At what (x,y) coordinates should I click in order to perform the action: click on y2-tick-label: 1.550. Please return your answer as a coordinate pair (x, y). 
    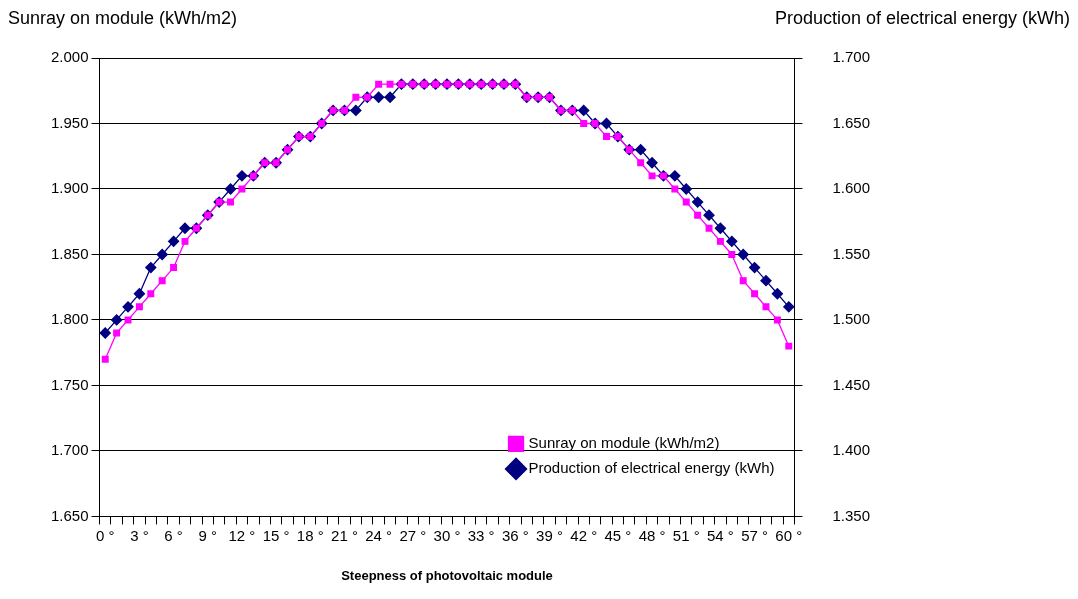
    Looking at the image, I should click on (851, 253).